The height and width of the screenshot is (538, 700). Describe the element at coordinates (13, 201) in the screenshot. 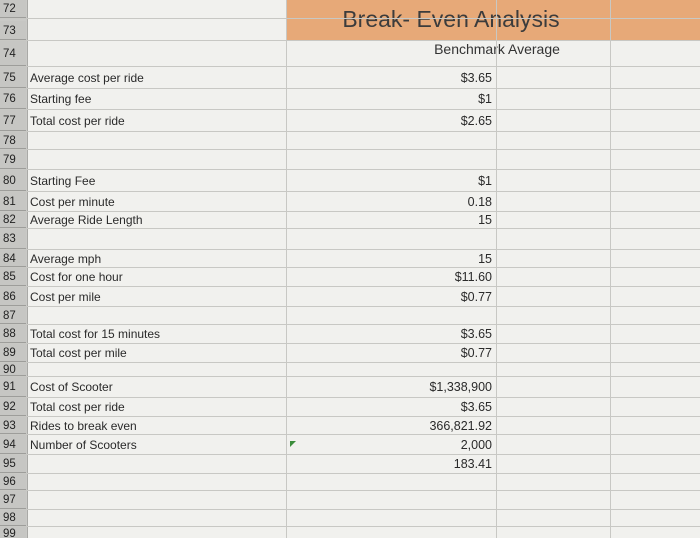

I see `row-number: 81` at that location.